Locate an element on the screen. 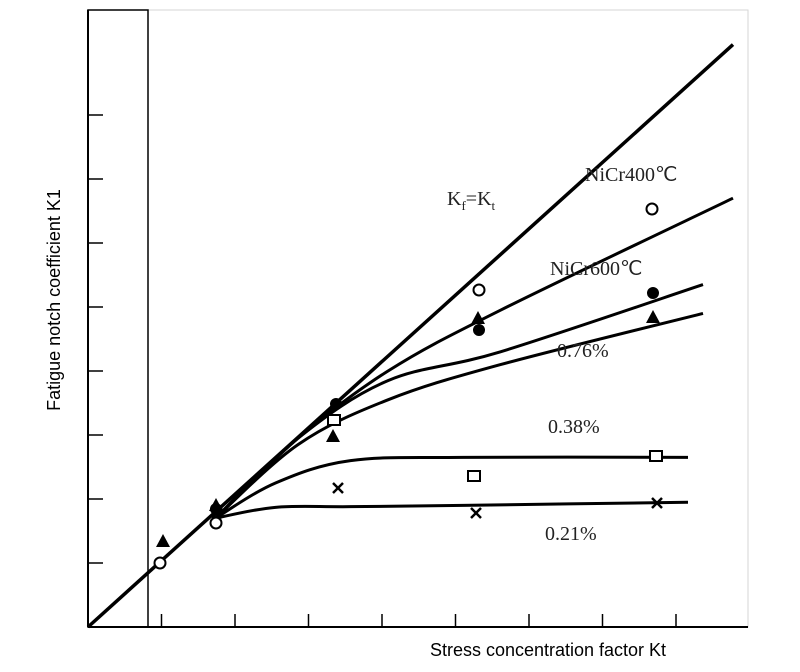 The image size is (800, 672). reference-line-label: Kf=Kt is located at coordinates (471, 200).